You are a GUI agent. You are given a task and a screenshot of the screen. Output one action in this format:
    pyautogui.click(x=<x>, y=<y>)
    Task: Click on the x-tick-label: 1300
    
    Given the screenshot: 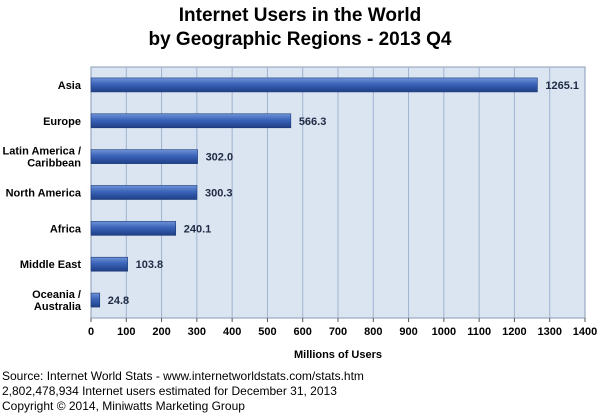 What is the action you would take?
    pyautogui.click(x=549, y=332)
    